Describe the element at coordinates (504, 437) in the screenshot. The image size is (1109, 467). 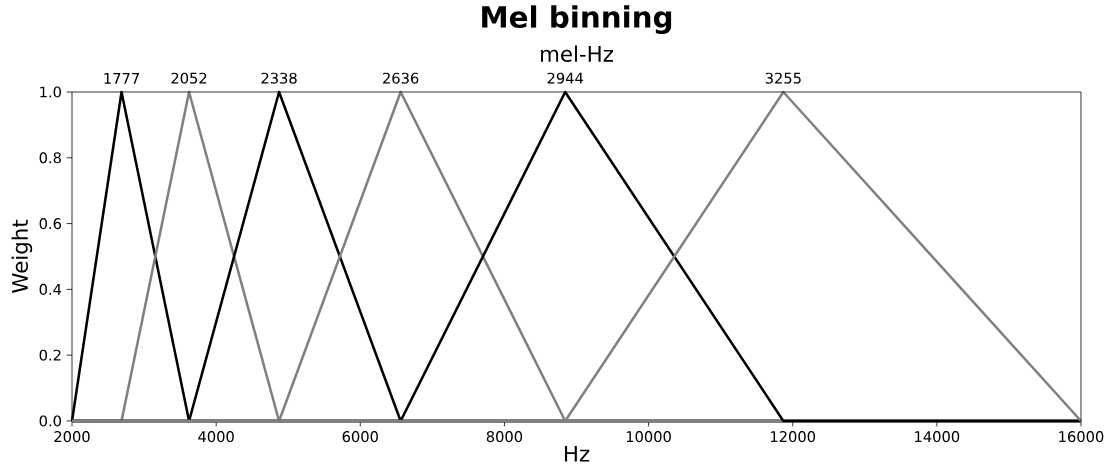
I see `x-tick-label: 8000` at that location.